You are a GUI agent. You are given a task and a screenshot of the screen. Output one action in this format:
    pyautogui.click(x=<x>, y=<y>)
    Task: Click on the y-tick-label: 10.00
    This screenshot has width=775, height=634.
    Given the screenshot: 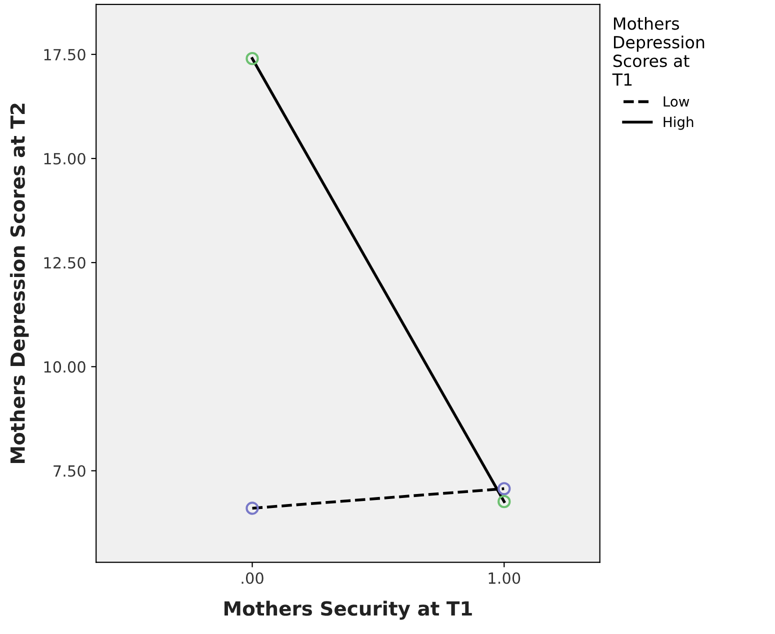 What is the action you would take?
    pyautogui.click(x=65, y=367)
    